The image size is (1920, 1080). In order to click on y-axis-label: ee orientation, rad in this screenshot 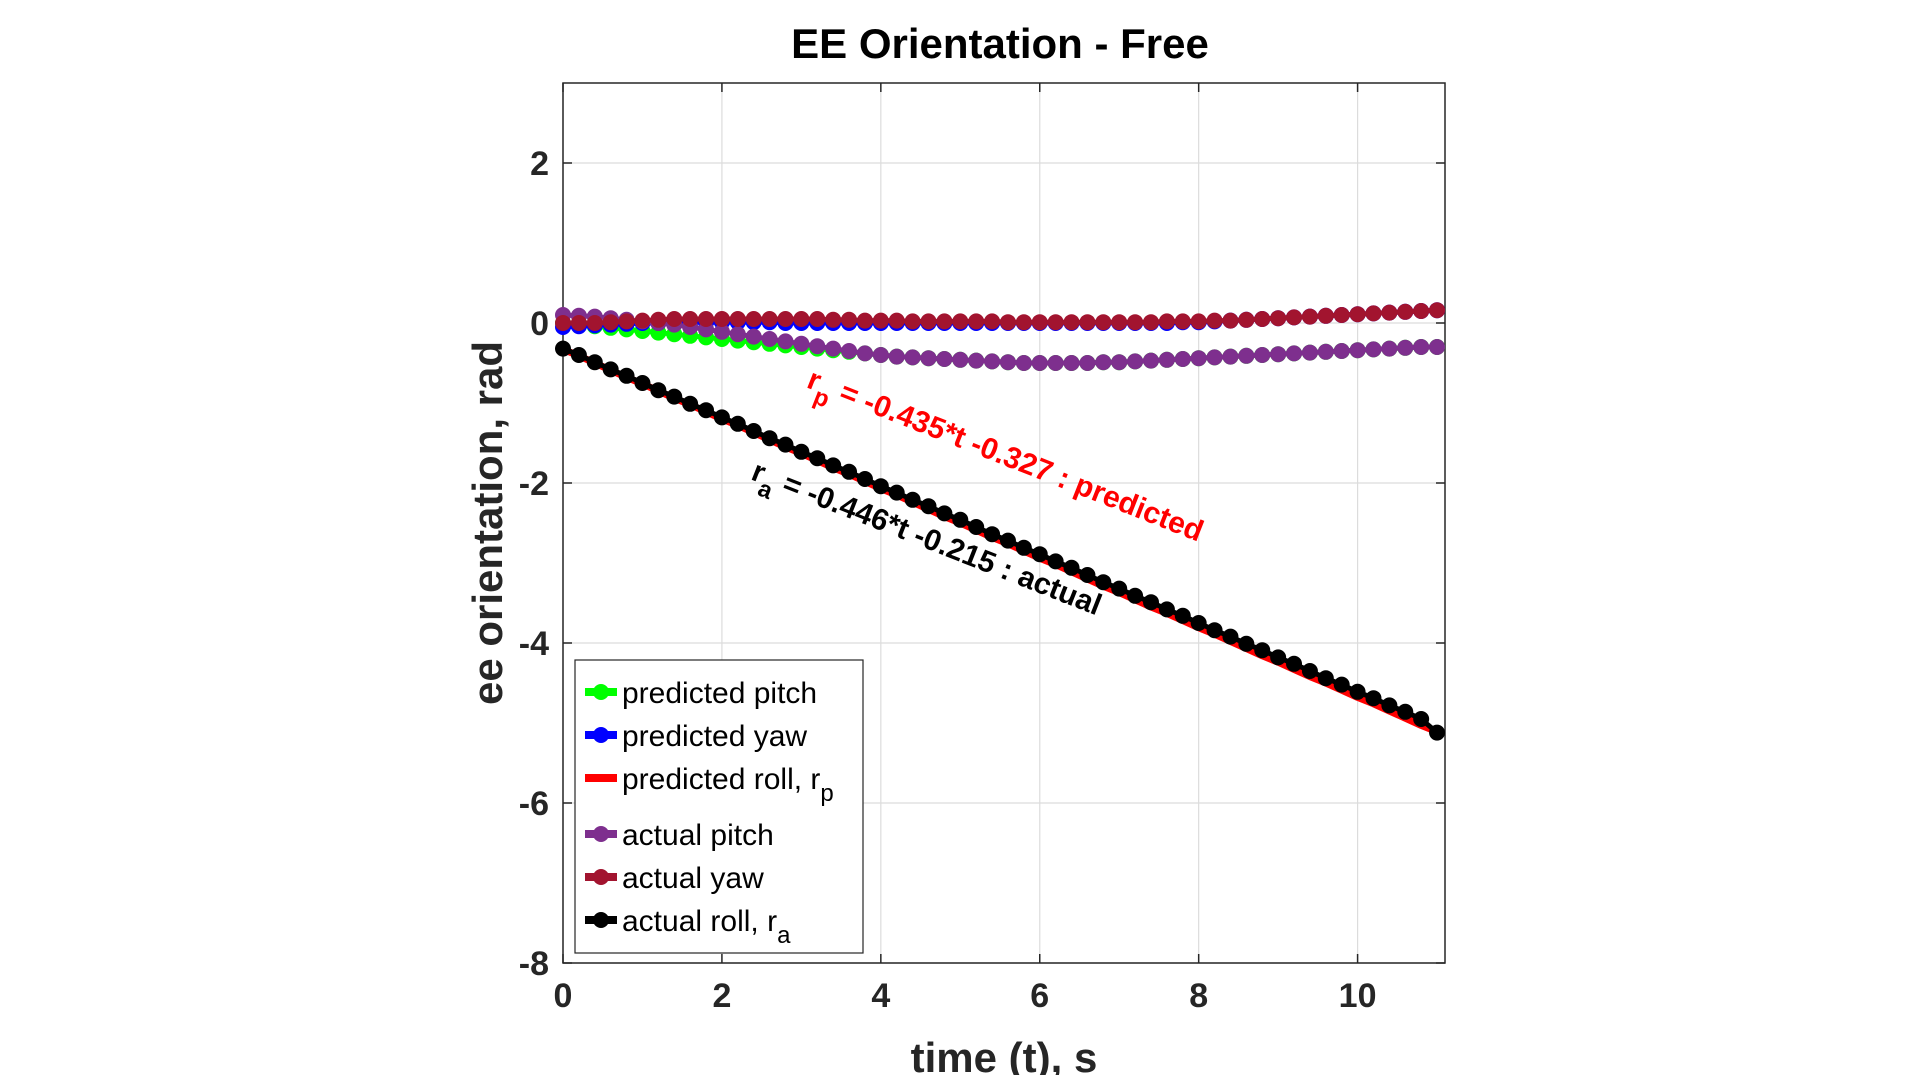, I will do `click(487, 523)`.